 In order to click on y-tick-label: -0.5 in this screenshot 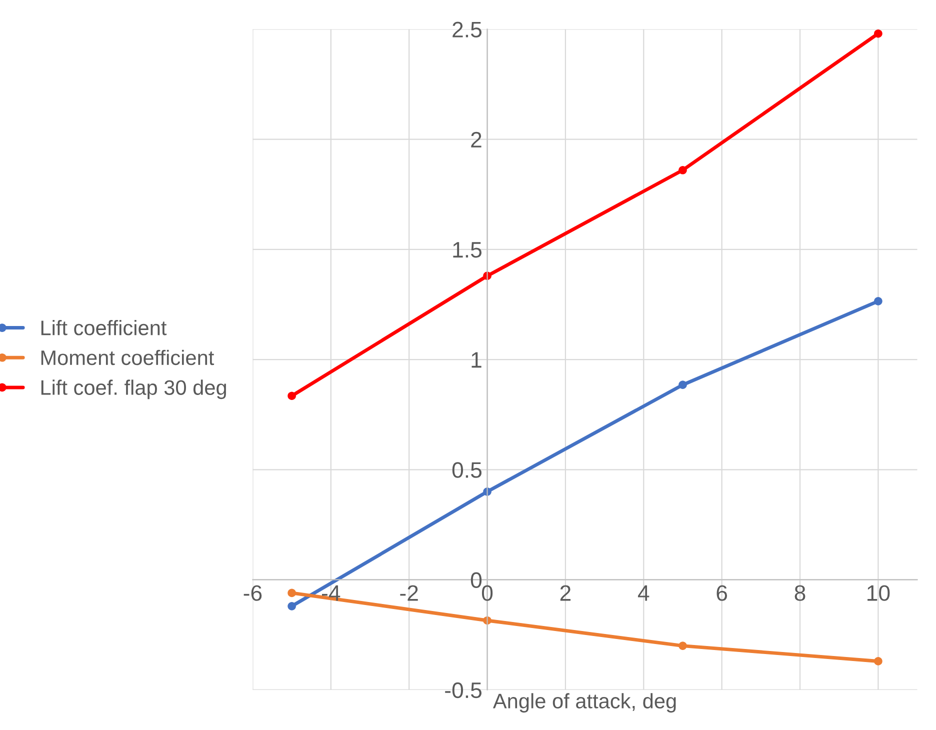, I will do `click(463, 690)`.